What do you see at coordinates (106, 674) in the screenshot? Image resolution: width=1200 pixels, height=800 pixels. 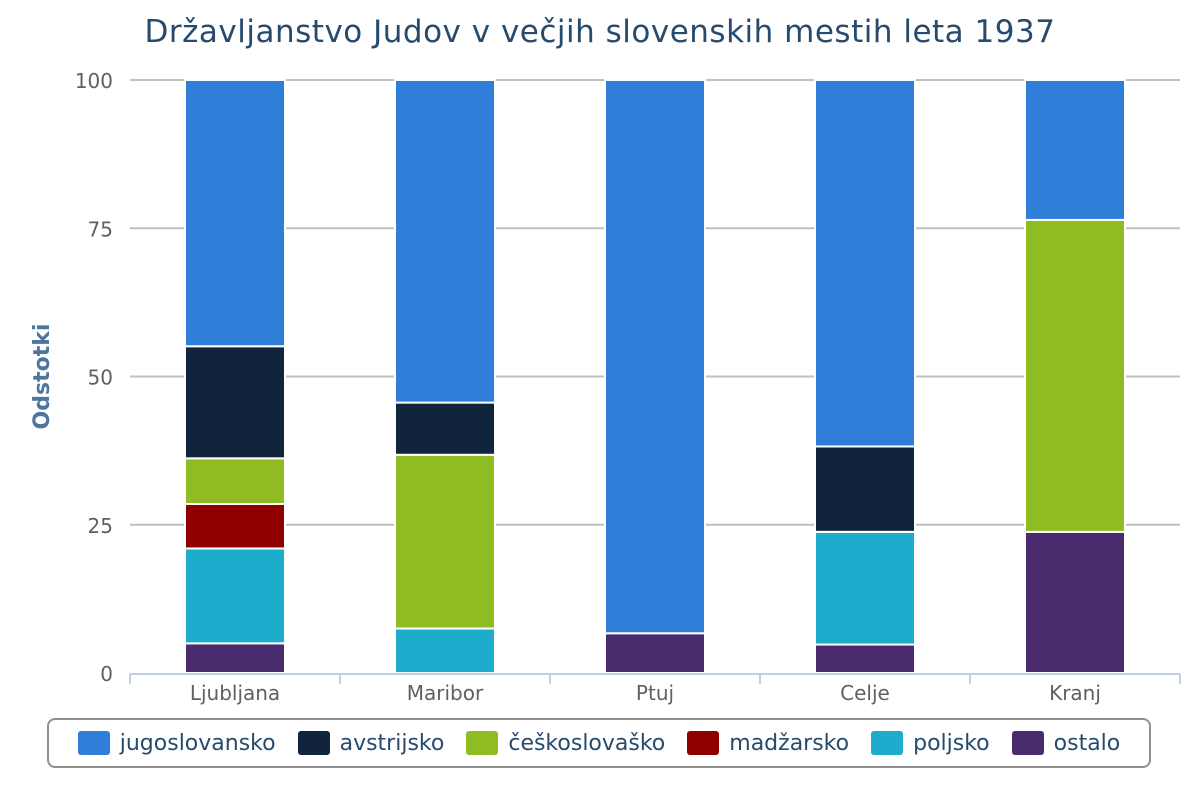 I see `y-tick-label: 0` at bounding box center [106, 674].